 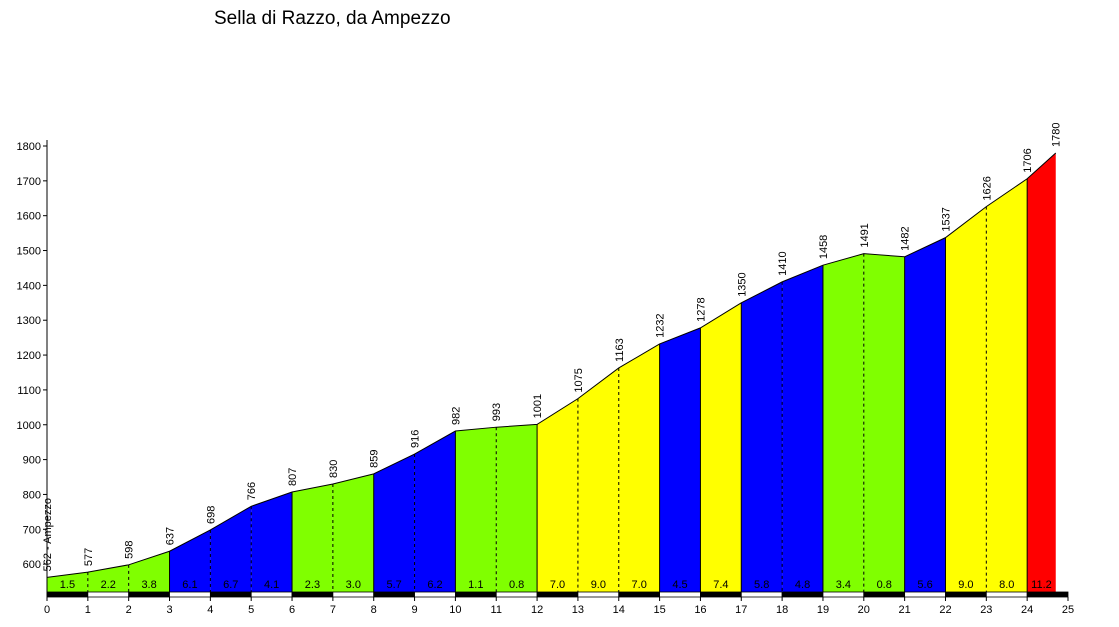 I want to click on elevation-label: 1491, so click(x=865, y=235).